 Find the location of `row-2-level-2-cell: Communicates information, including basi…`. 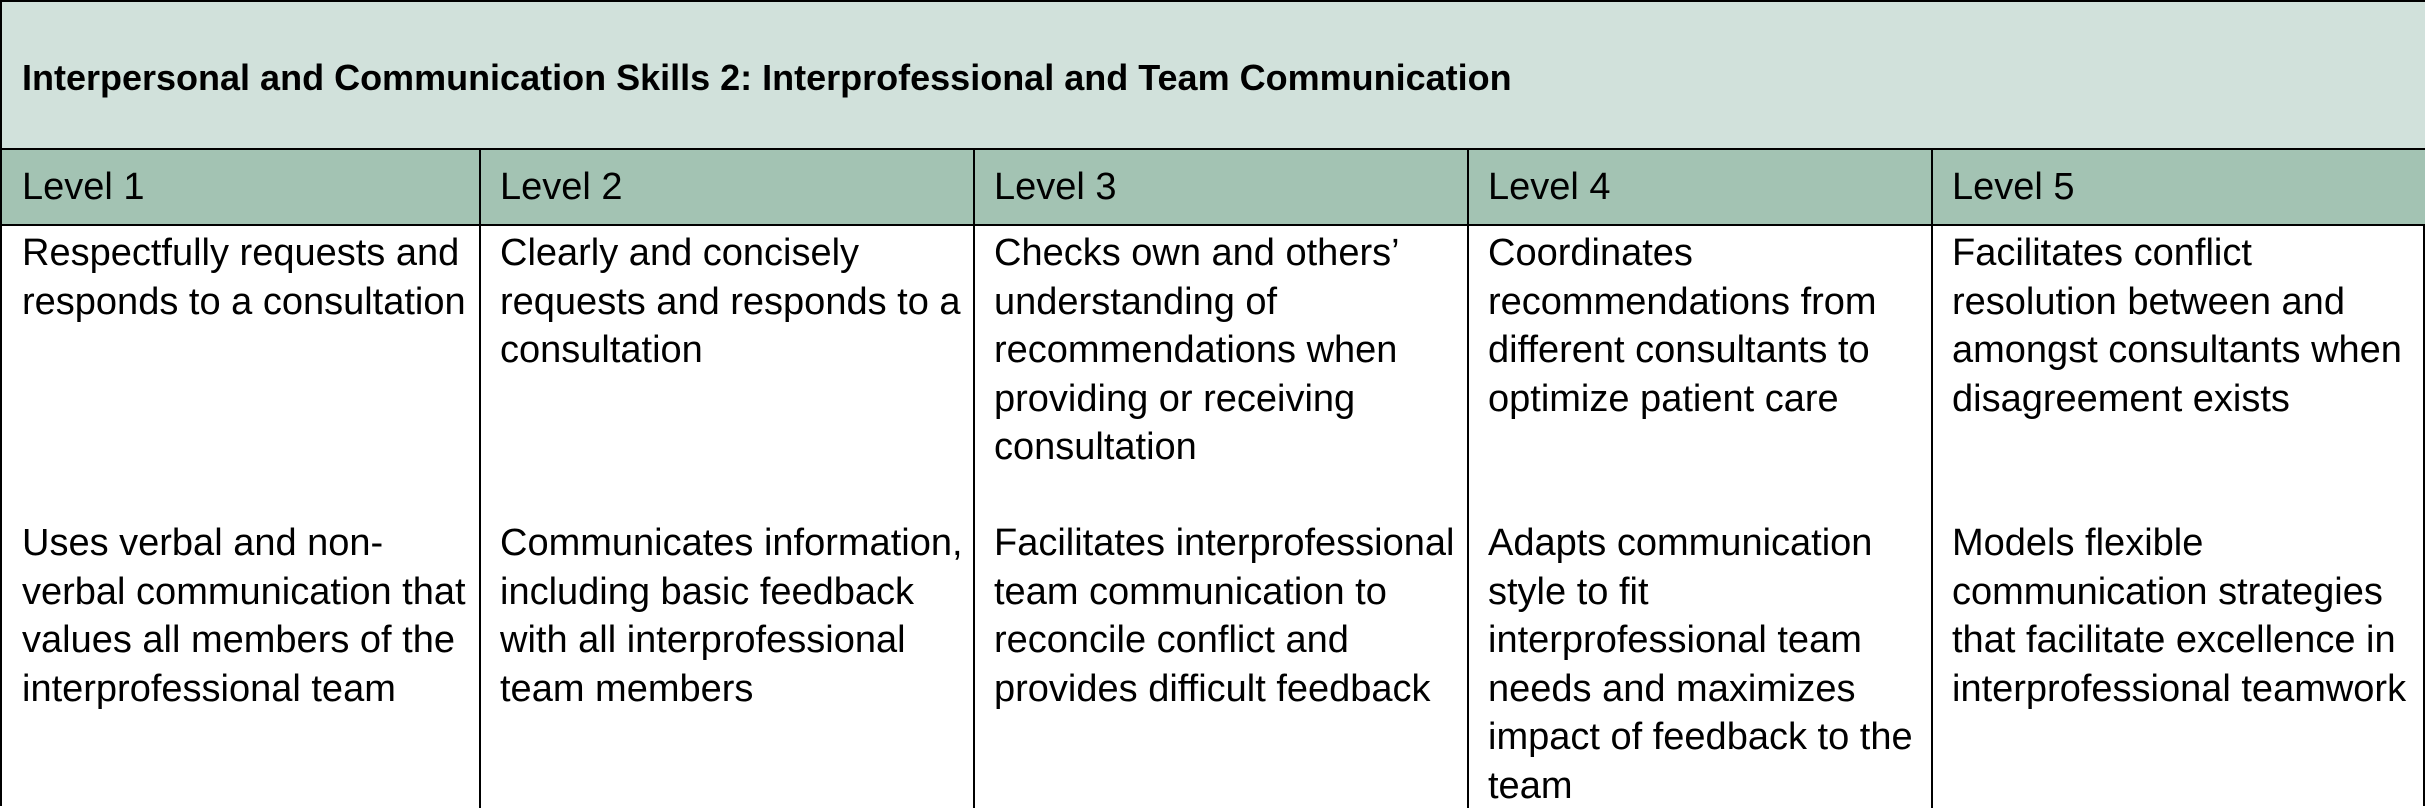

row-2-level-2-cell: Communicates information, including basi… is located at coordinates (731, 616).